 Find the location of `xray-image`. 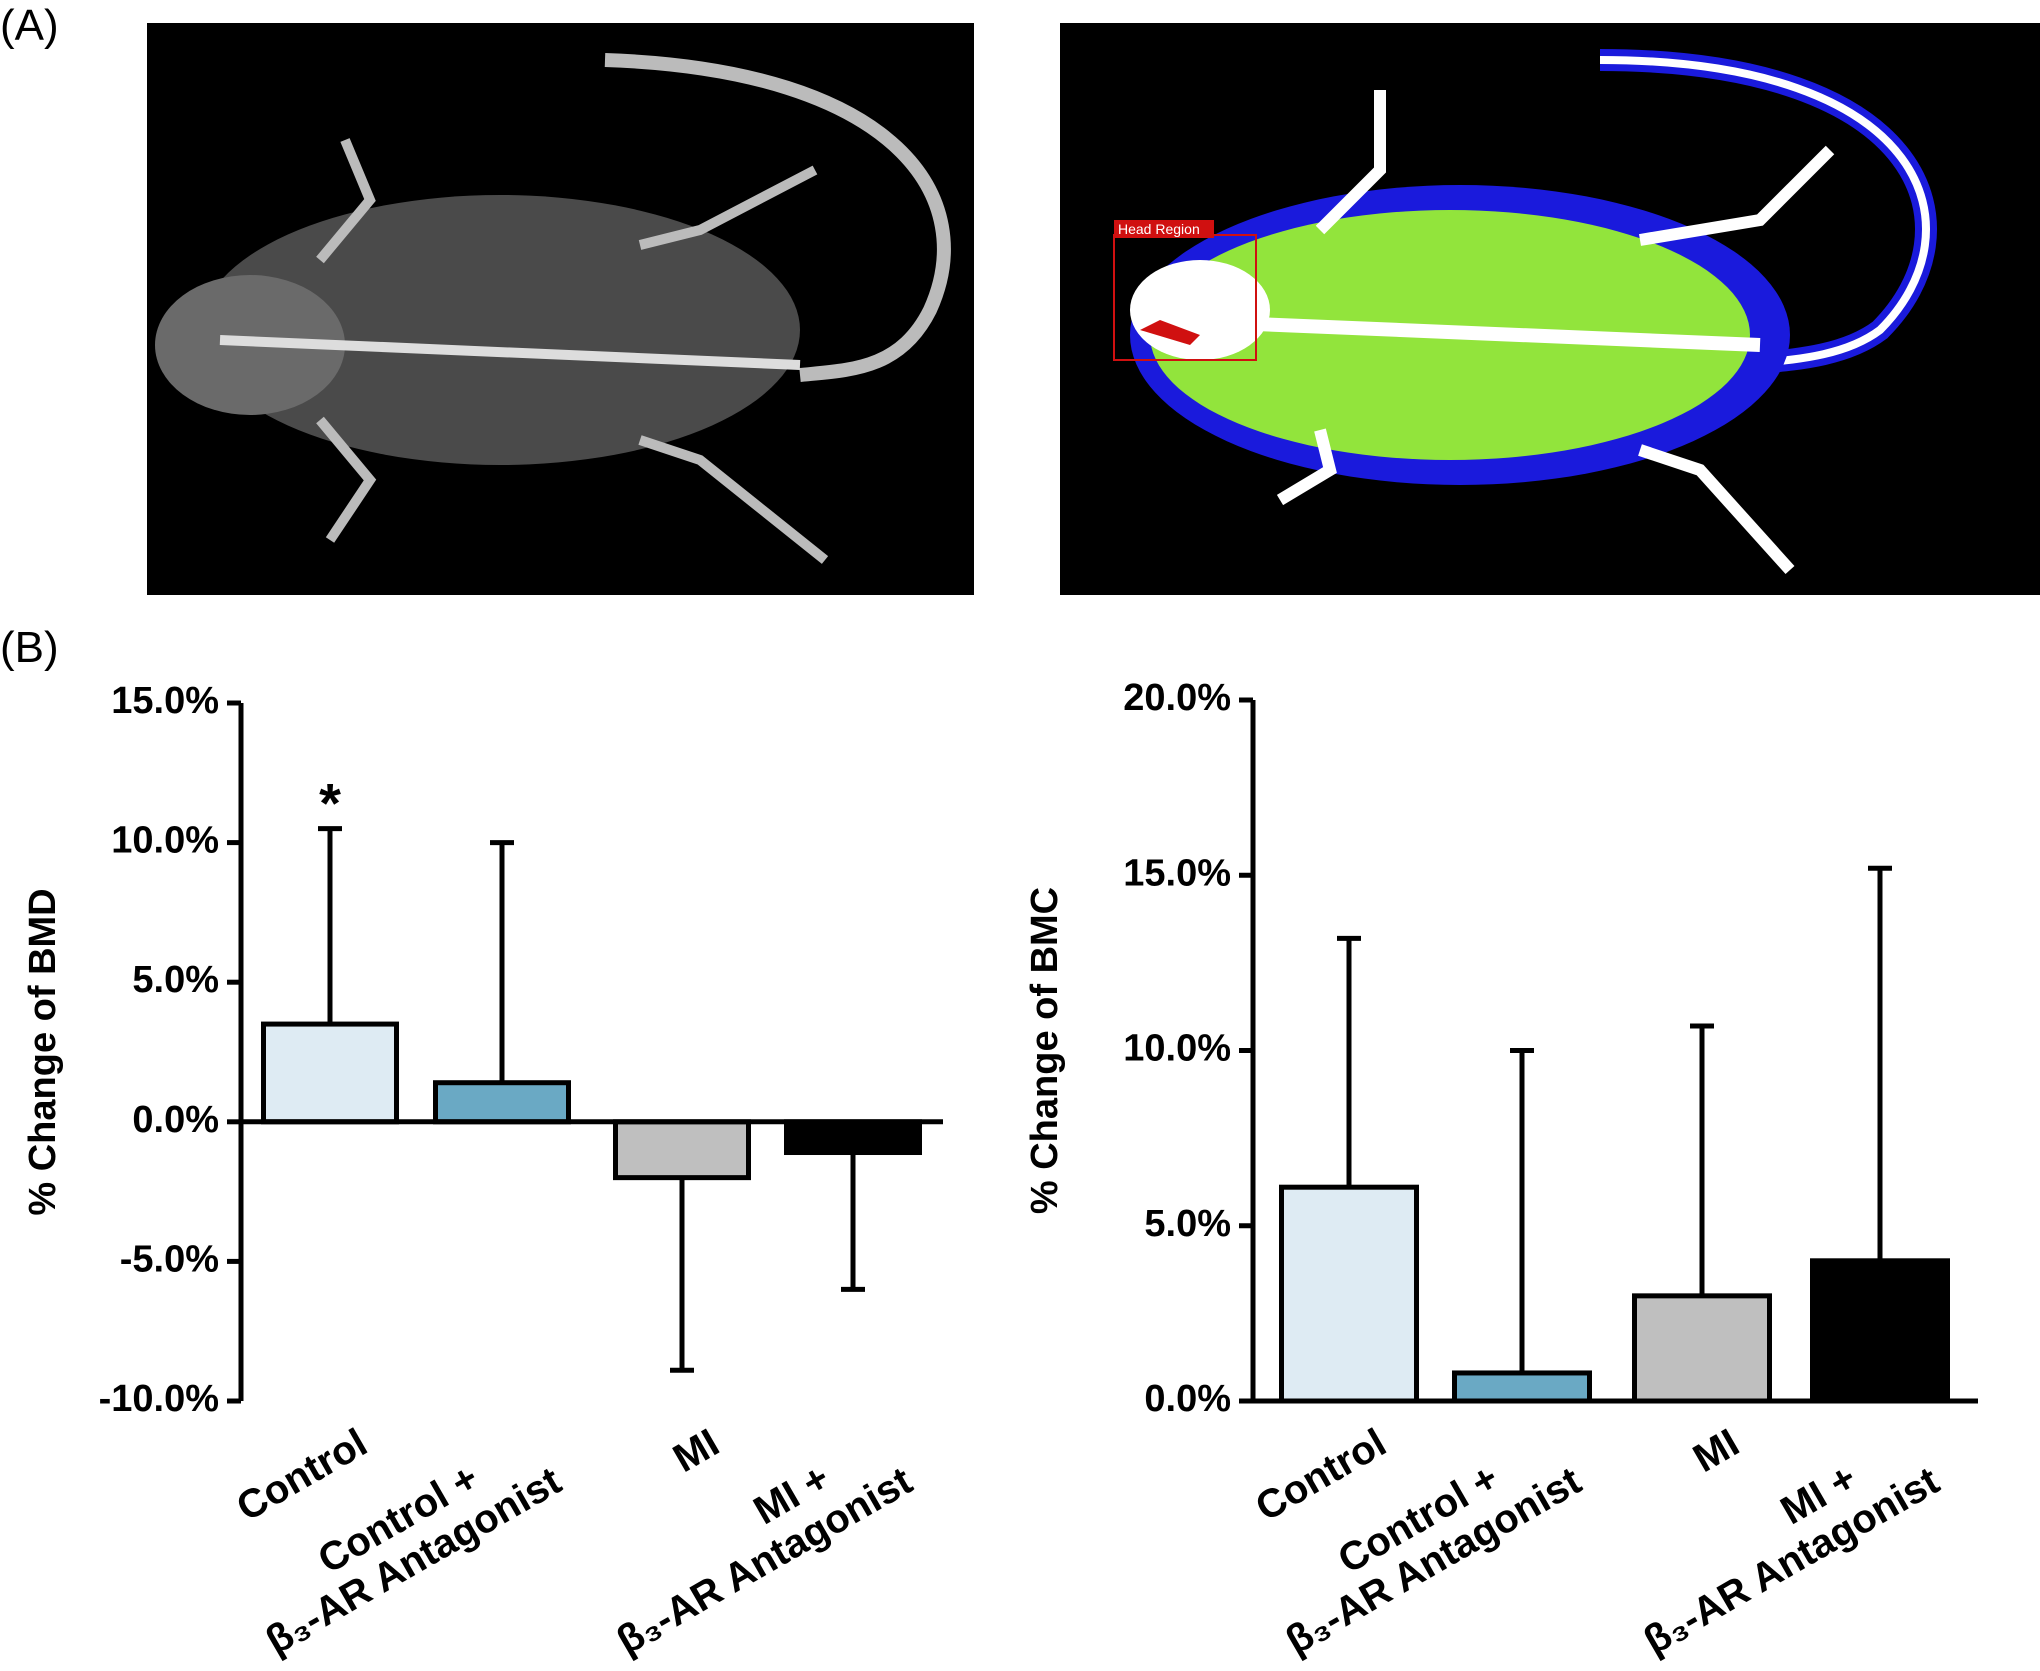

xray-image is located at coordinates (560, 309).